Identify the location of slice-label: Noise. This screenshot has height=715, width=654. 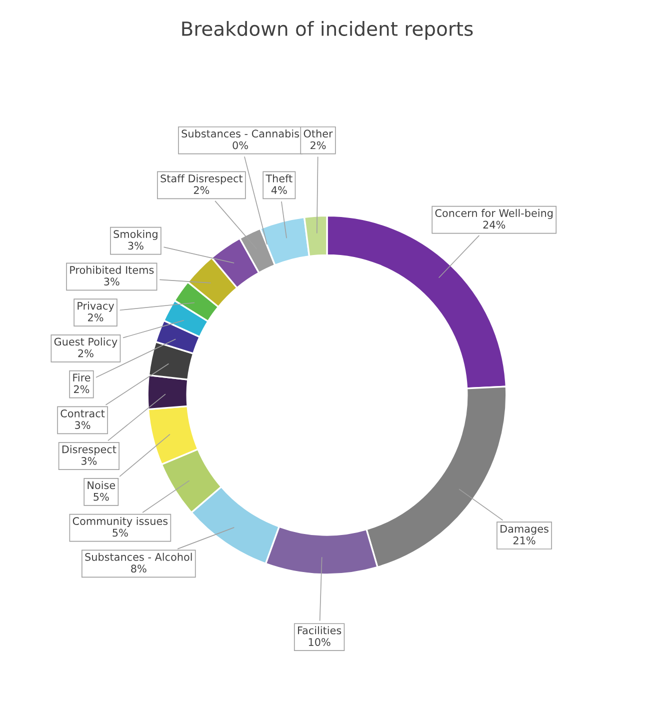
(102, 485).